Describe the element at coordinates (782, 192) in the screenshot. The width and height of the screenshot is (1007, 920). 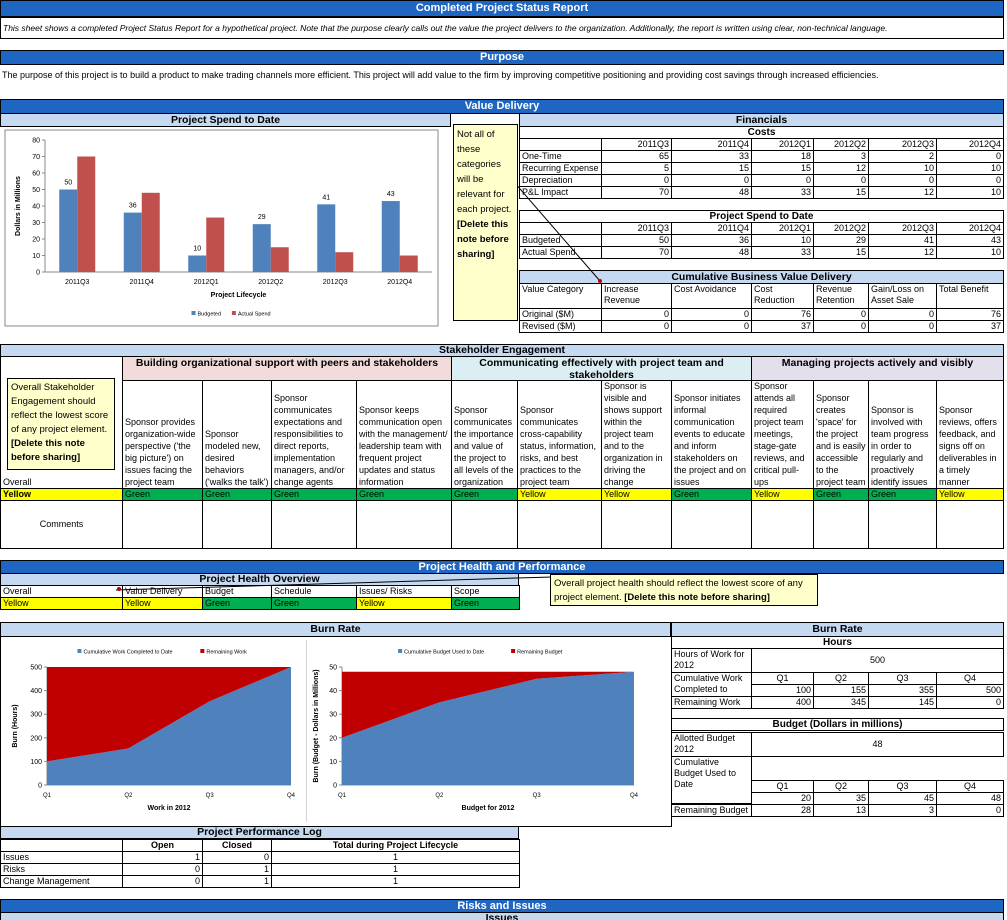
I see `value-cell: 33` at that location.